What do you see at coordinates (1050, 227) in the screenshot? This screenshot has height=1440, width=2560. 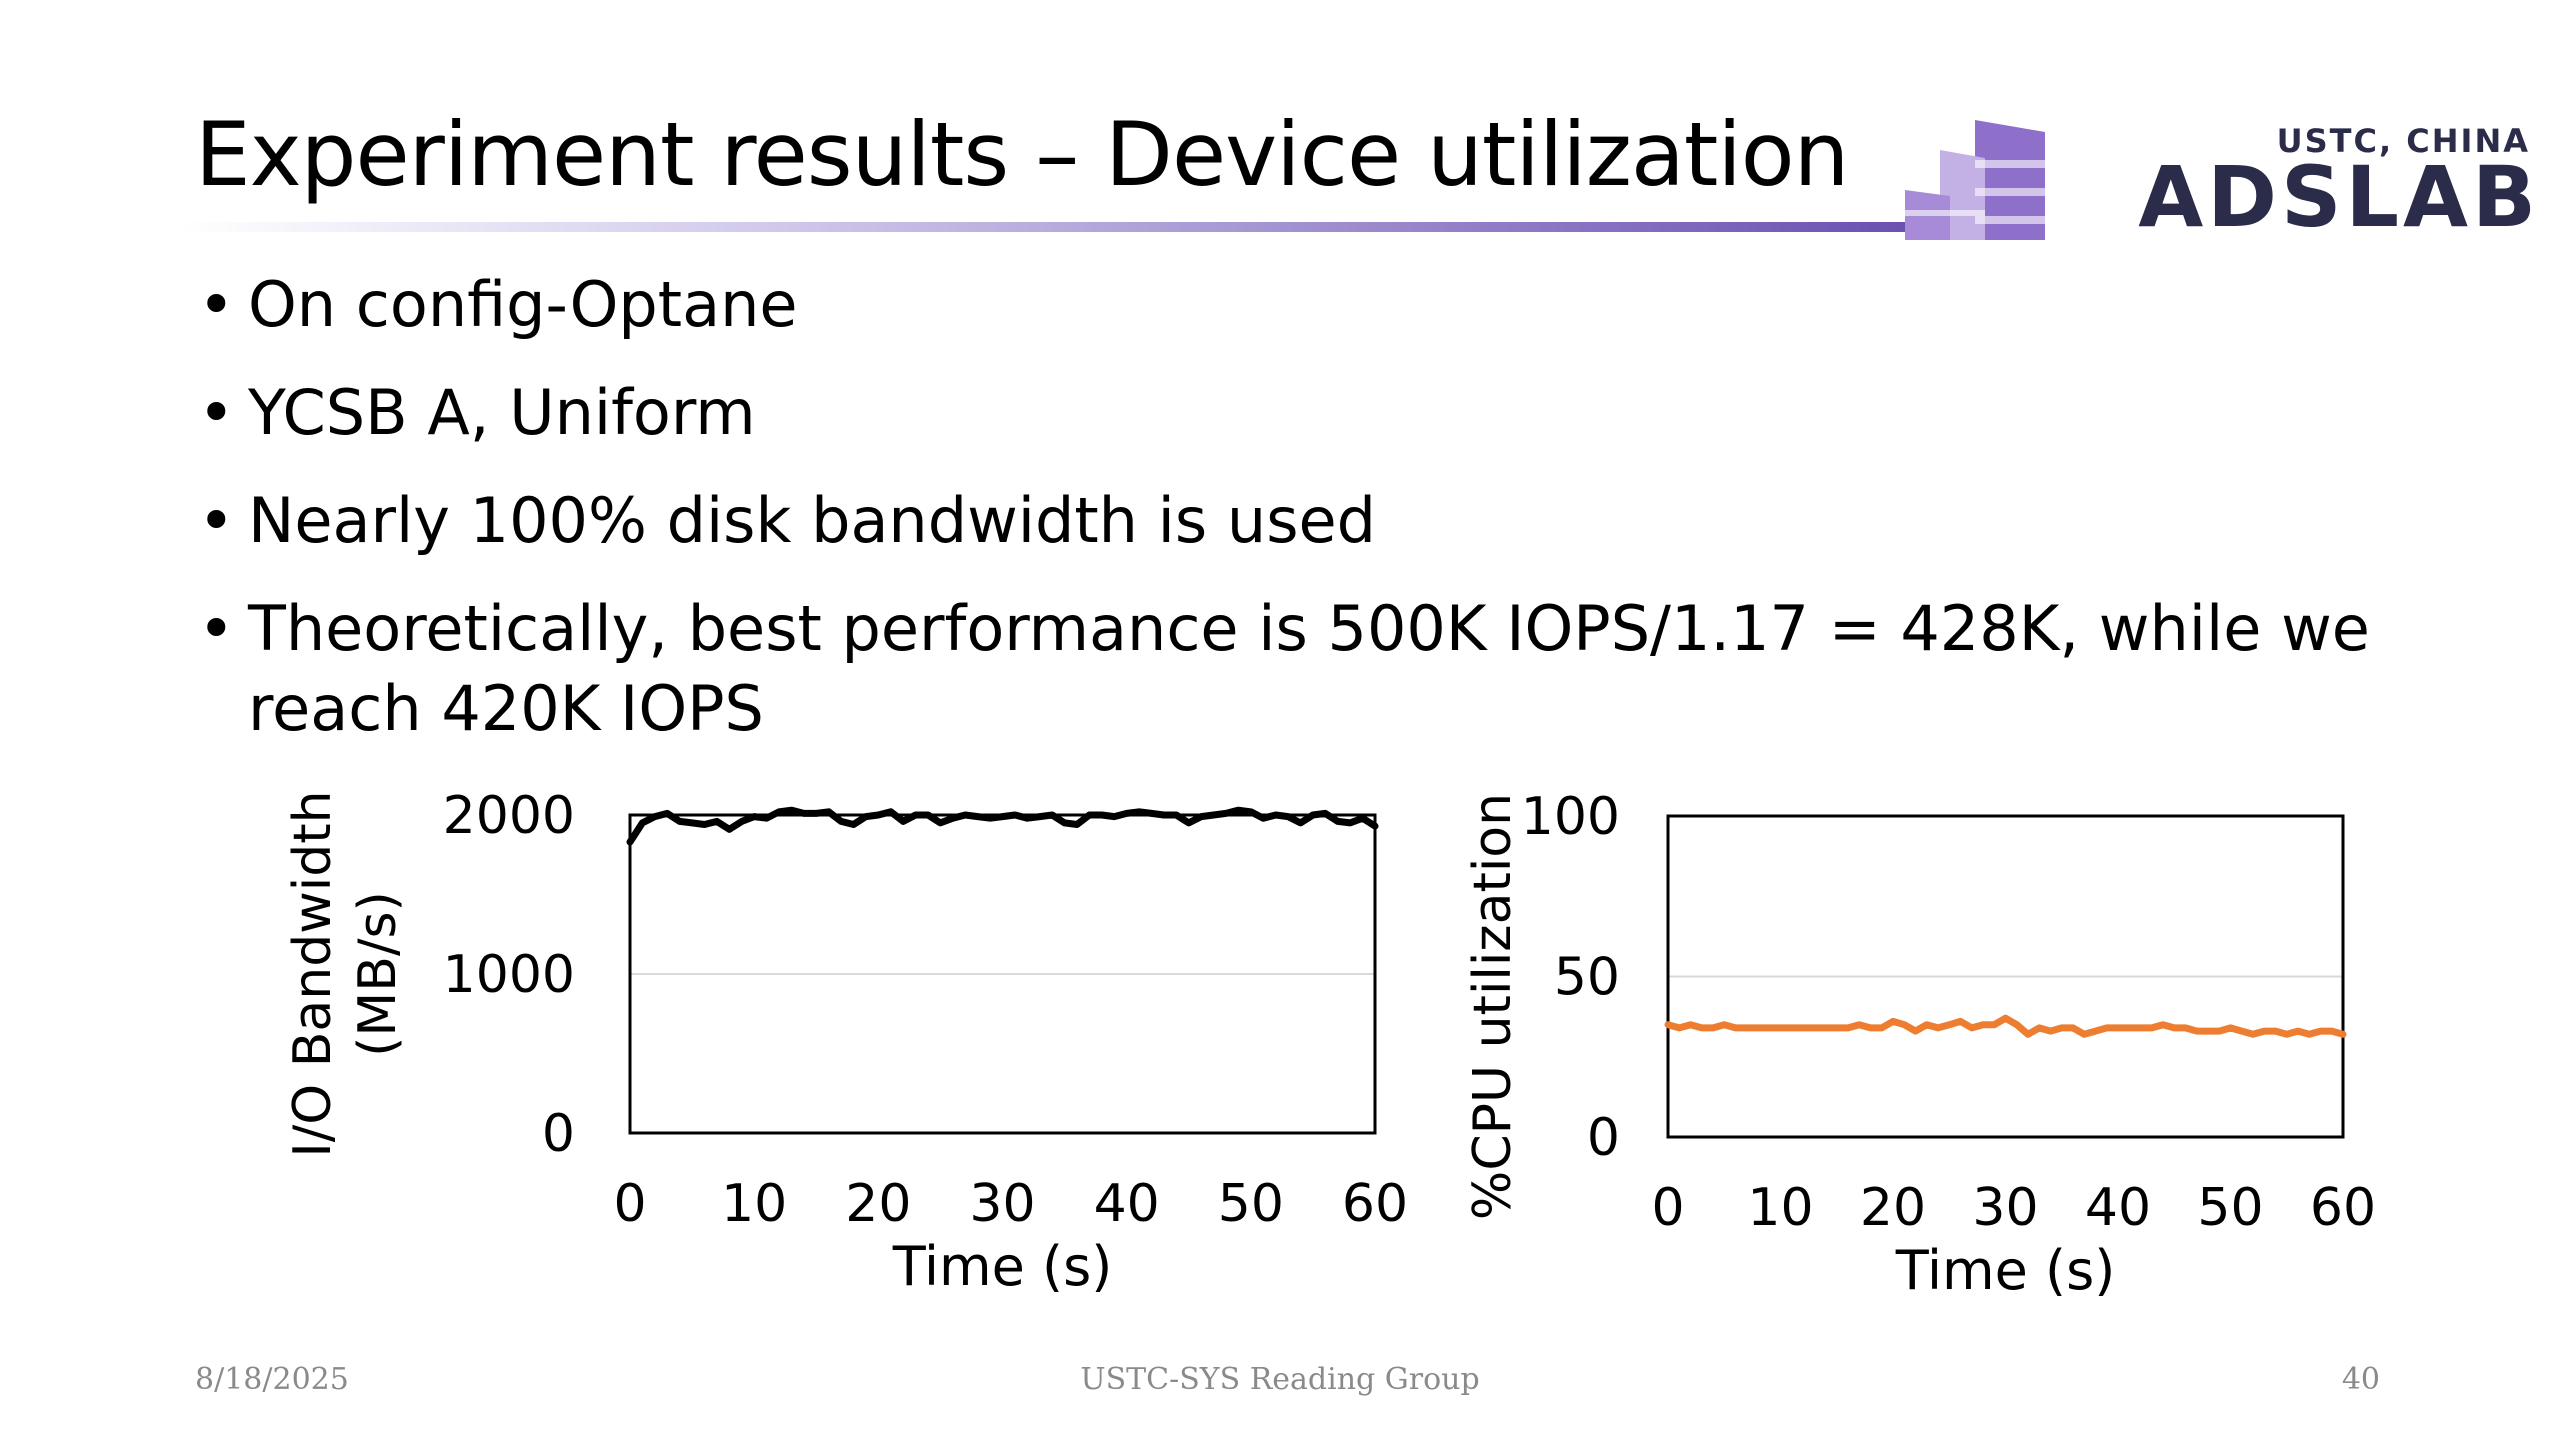 I see `title-underline` at bounding box center [1050, 227].